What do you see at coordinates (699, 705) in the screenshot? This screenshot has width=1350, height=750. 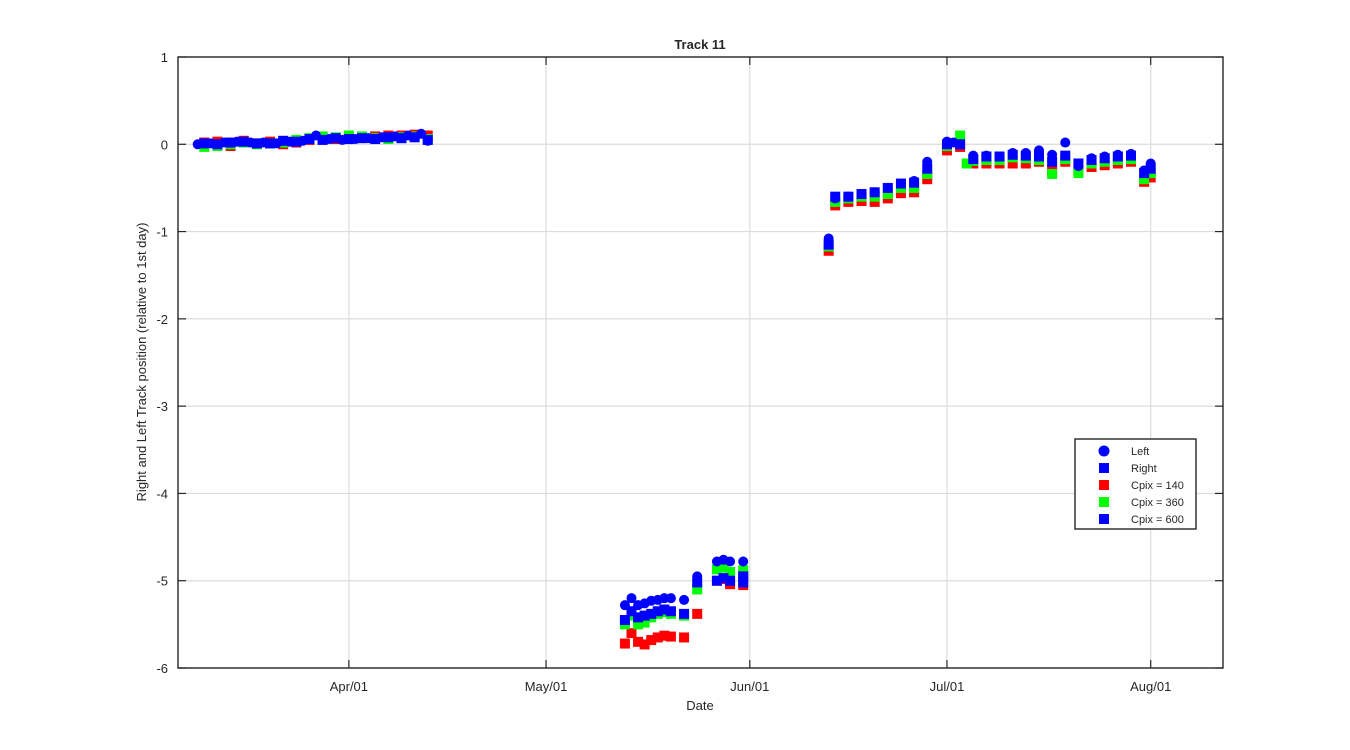 I see `x-axis-label: Date` at bounding box center [699, 705].